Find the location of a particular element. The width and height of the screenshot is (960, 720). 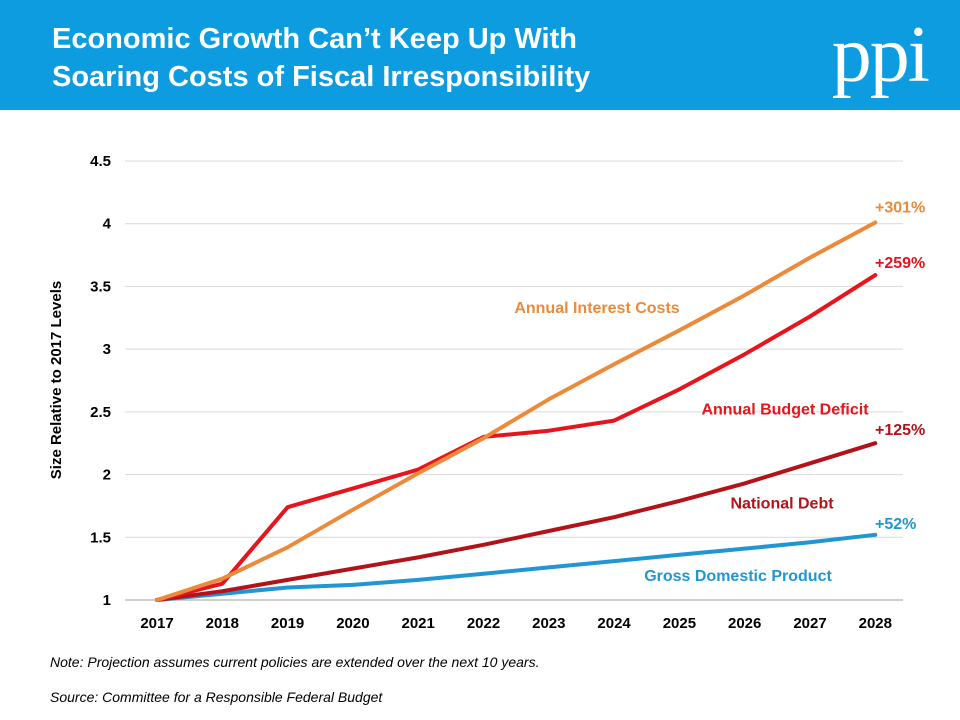

y-tick-label: 3.5 is located at coordinates (100, 286).